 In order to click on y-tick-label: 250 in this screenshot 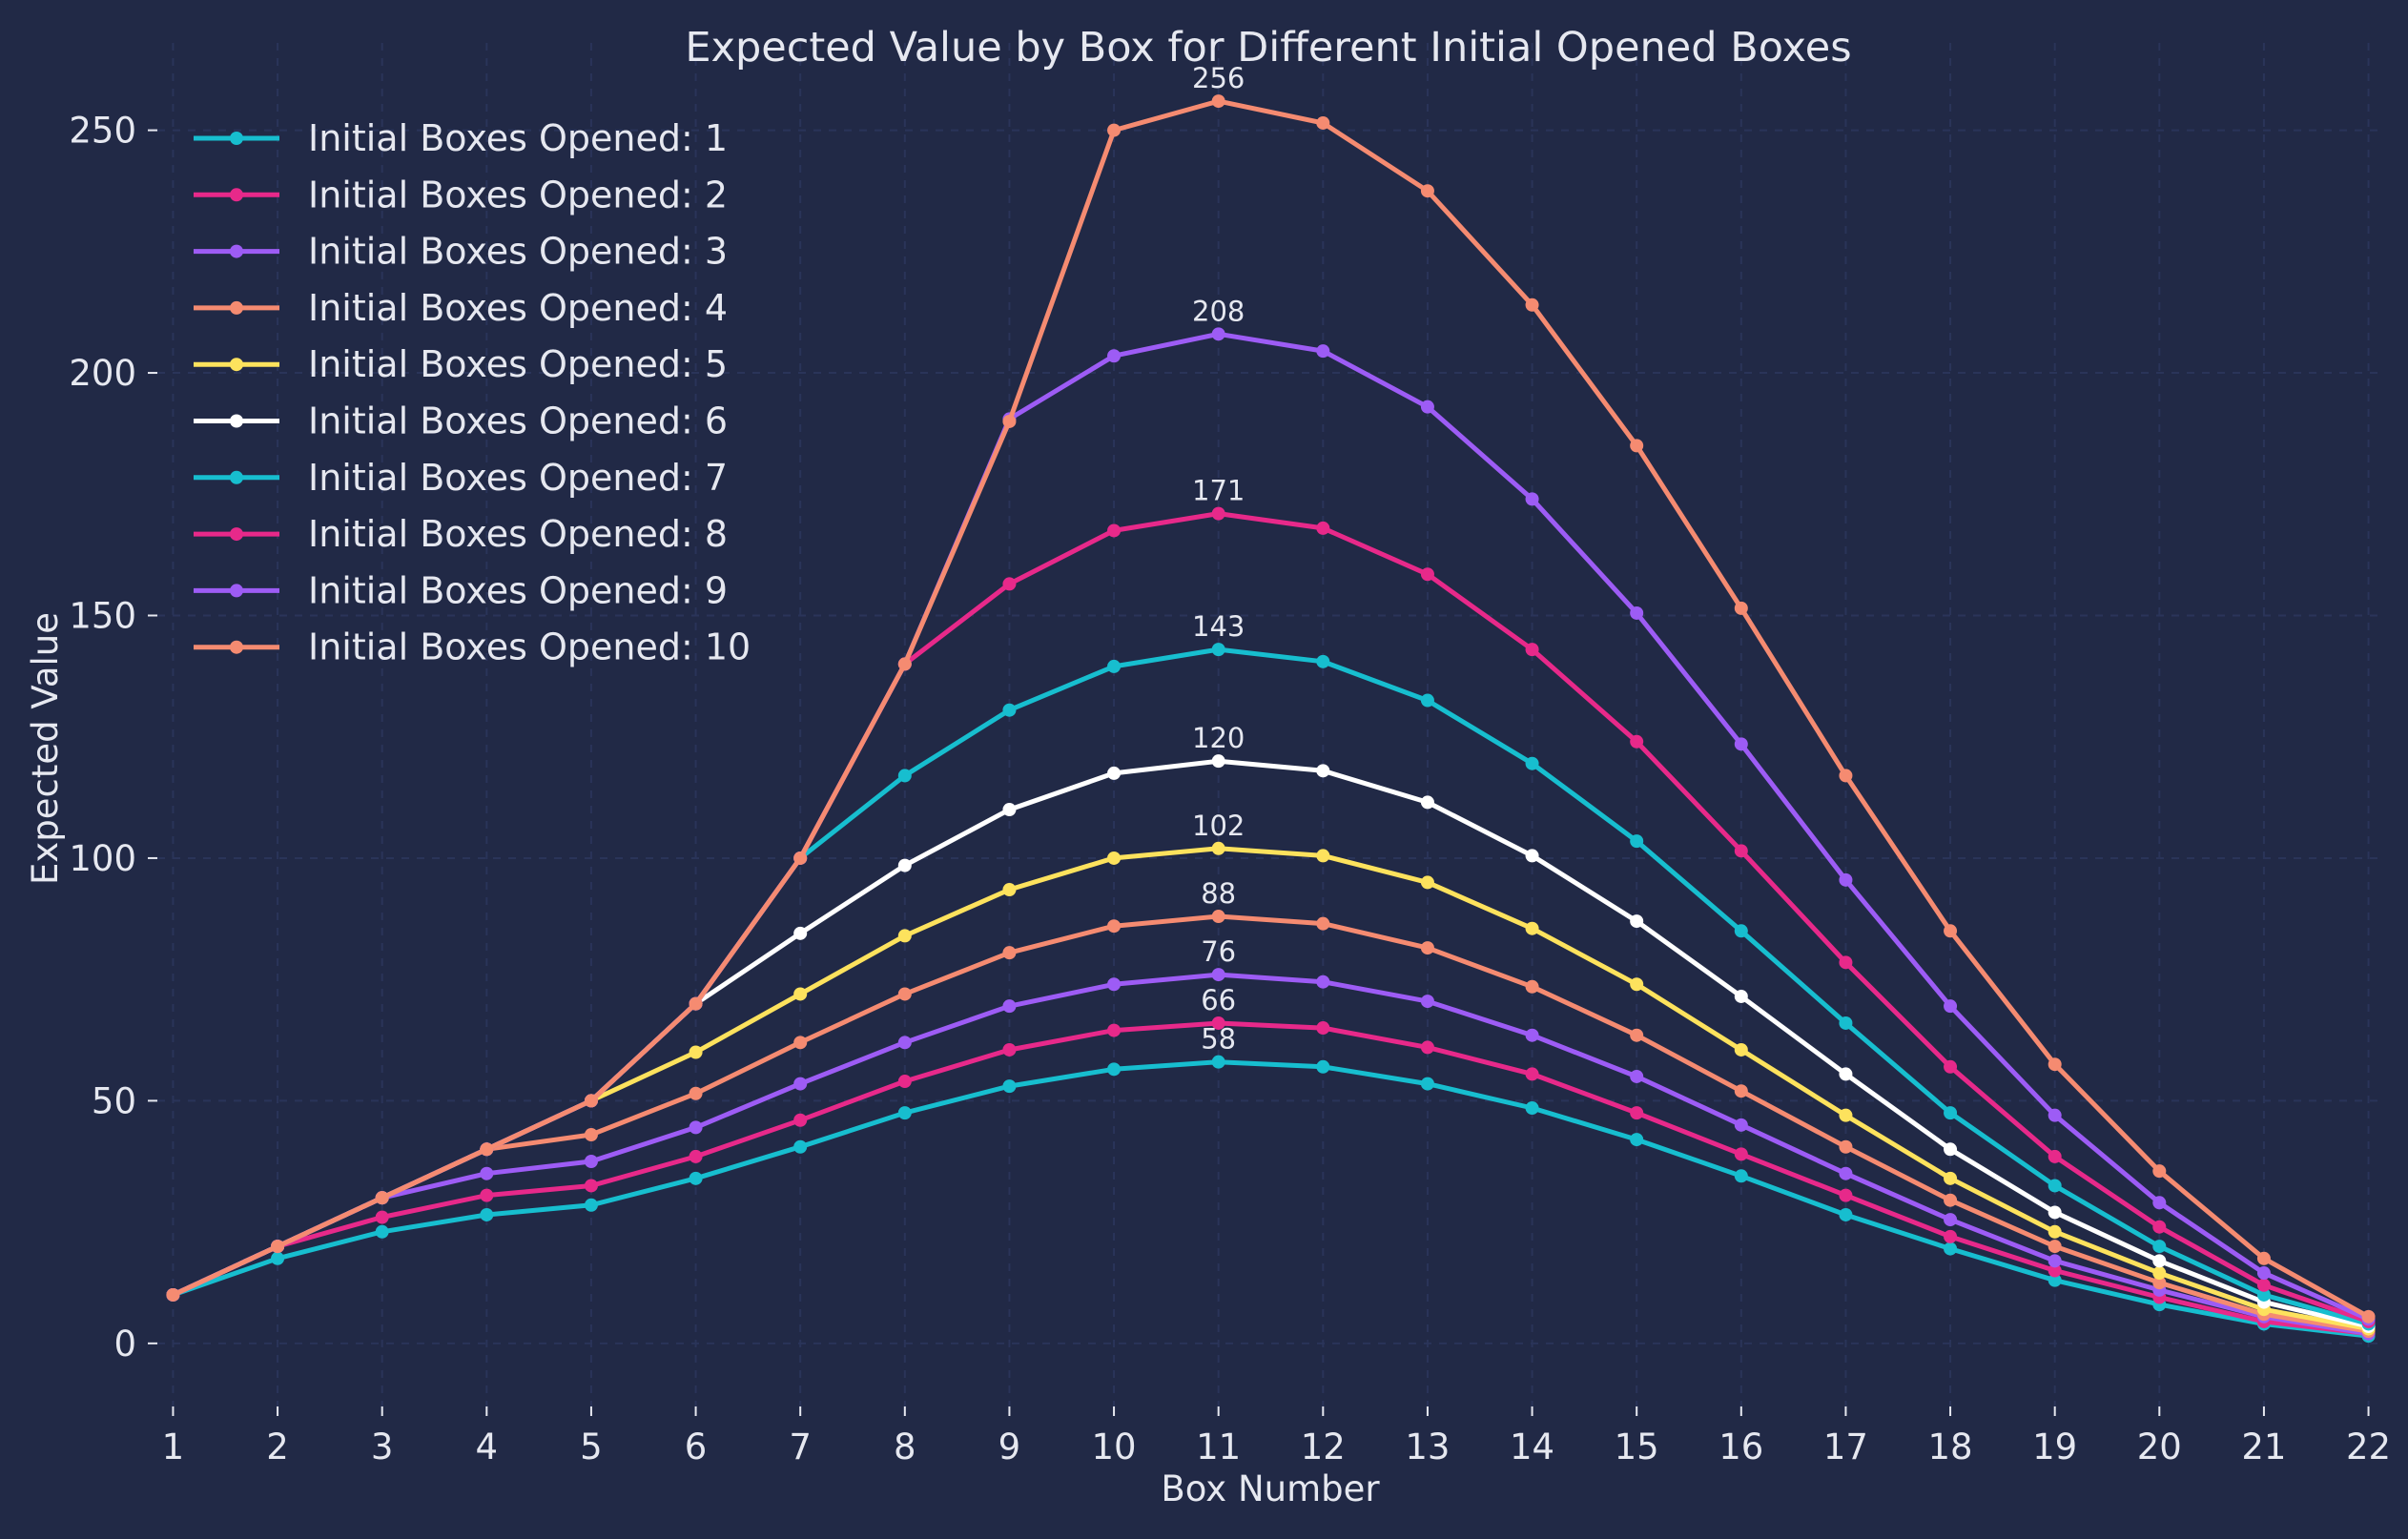, I will do `click(102, 131)`.